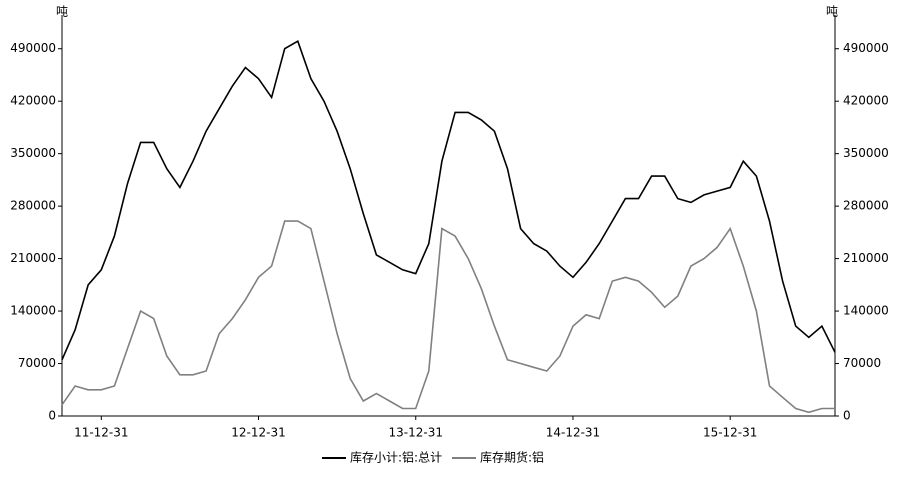 The image size is (900, 478). What do you see at coordinates (258, 433) in the screenshot?
I see `x-tick-label: 12-12-31` at bounding box center [258, 433].